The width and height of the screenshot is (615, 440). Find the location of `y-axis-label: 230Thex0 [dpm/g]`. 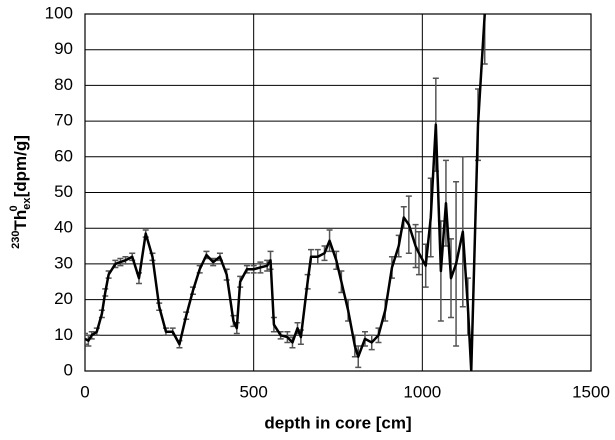

y-axis-label: 230Thex0 [dpm/g] is located at coordinates (20, 192).